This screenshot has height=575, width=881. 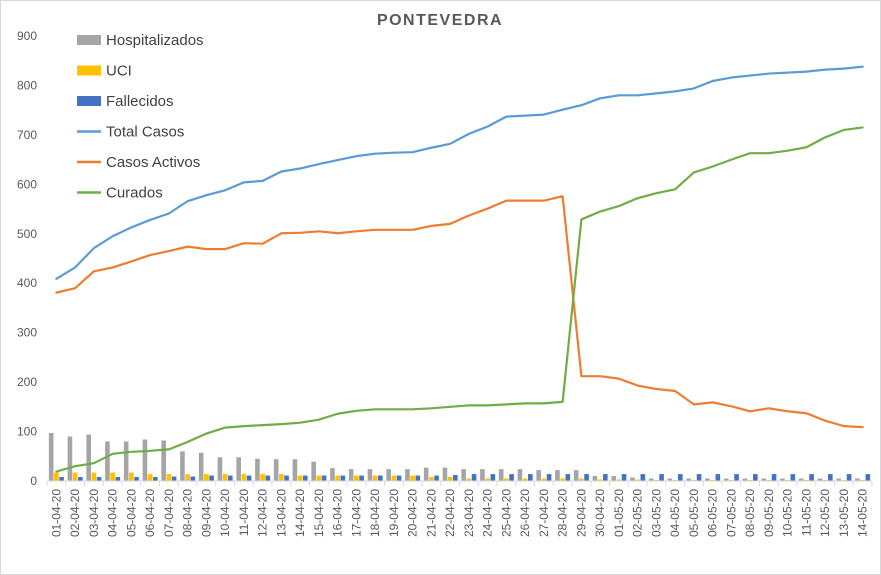 I want to click on x-tick-label: 12-04-20, so click(x=263, y=513).